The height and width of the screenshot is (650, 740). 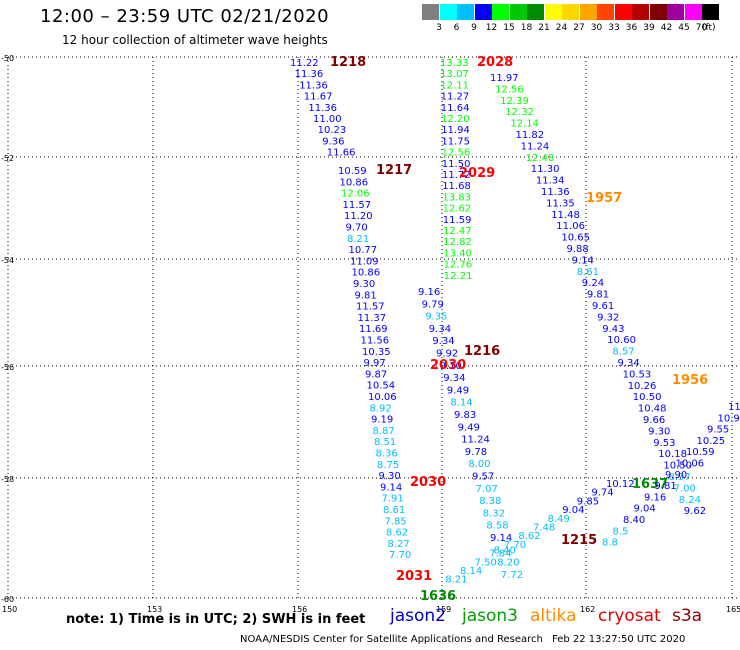 What do you see at coordinates (508, 563) in the screenshot?
I see `wave-height-value: 8.20` at bounding box center [508, 563].